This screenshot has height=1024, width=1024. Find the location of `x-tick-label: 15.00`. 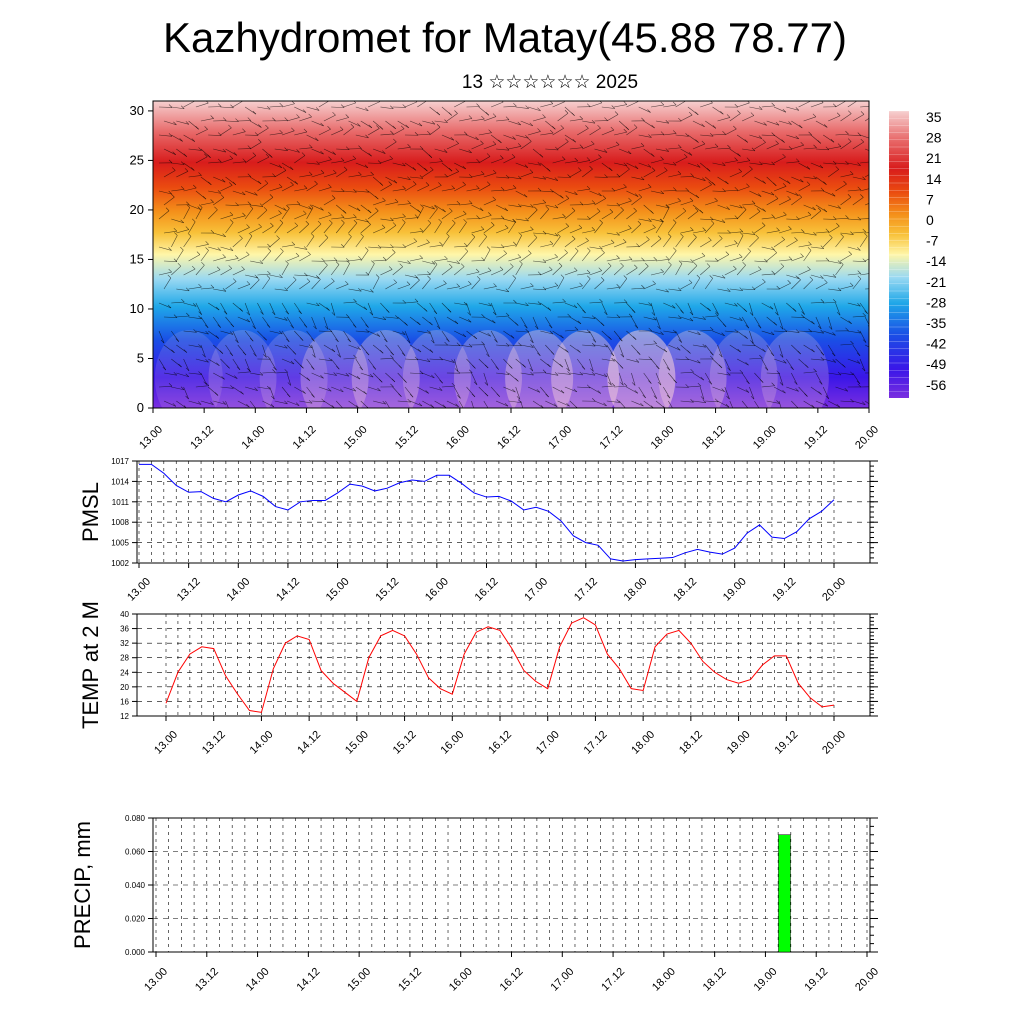

x-tick-label: 15.00 is located at coordinates (356, 438).